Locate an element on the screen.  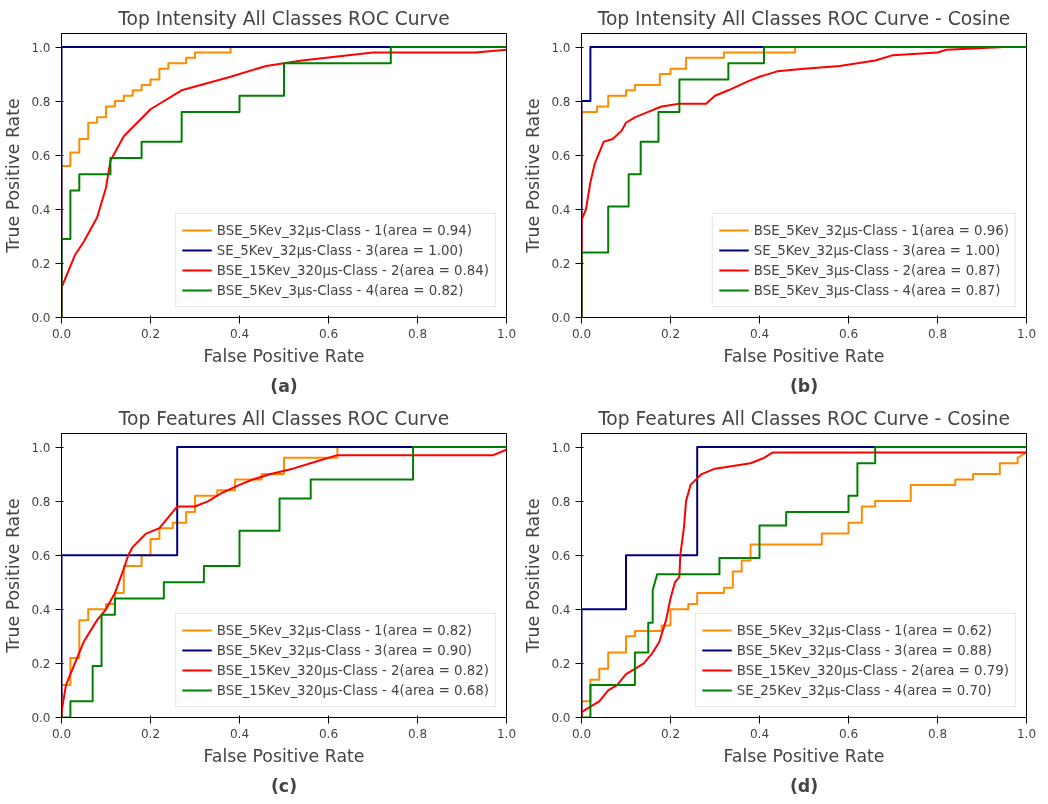
legend-label: BSE_5Kev_32μs-Class - 3(area = 0.88) is located at coordinates (864, 650).